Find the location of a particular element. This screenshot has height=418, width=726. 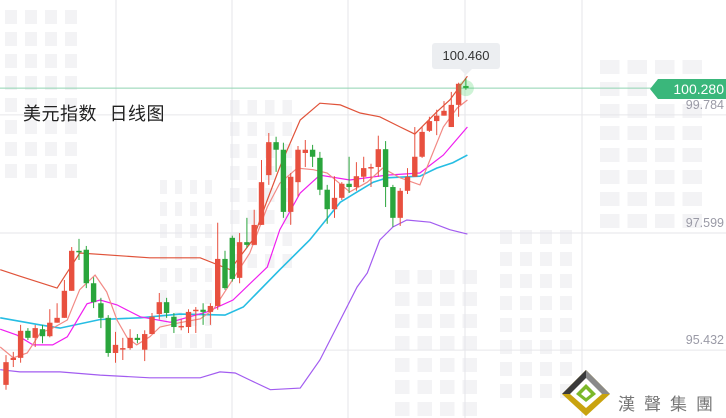

y-tick-label: 97.599 is located at coordinates (705, 223).